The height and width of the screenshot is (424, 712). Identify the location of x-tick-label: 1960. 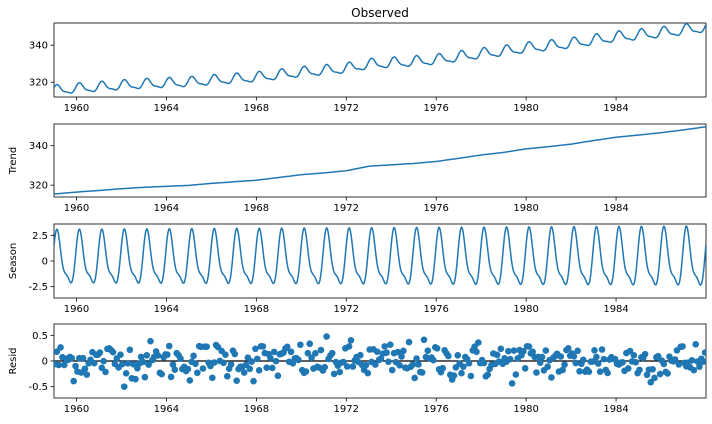
(76, 309).